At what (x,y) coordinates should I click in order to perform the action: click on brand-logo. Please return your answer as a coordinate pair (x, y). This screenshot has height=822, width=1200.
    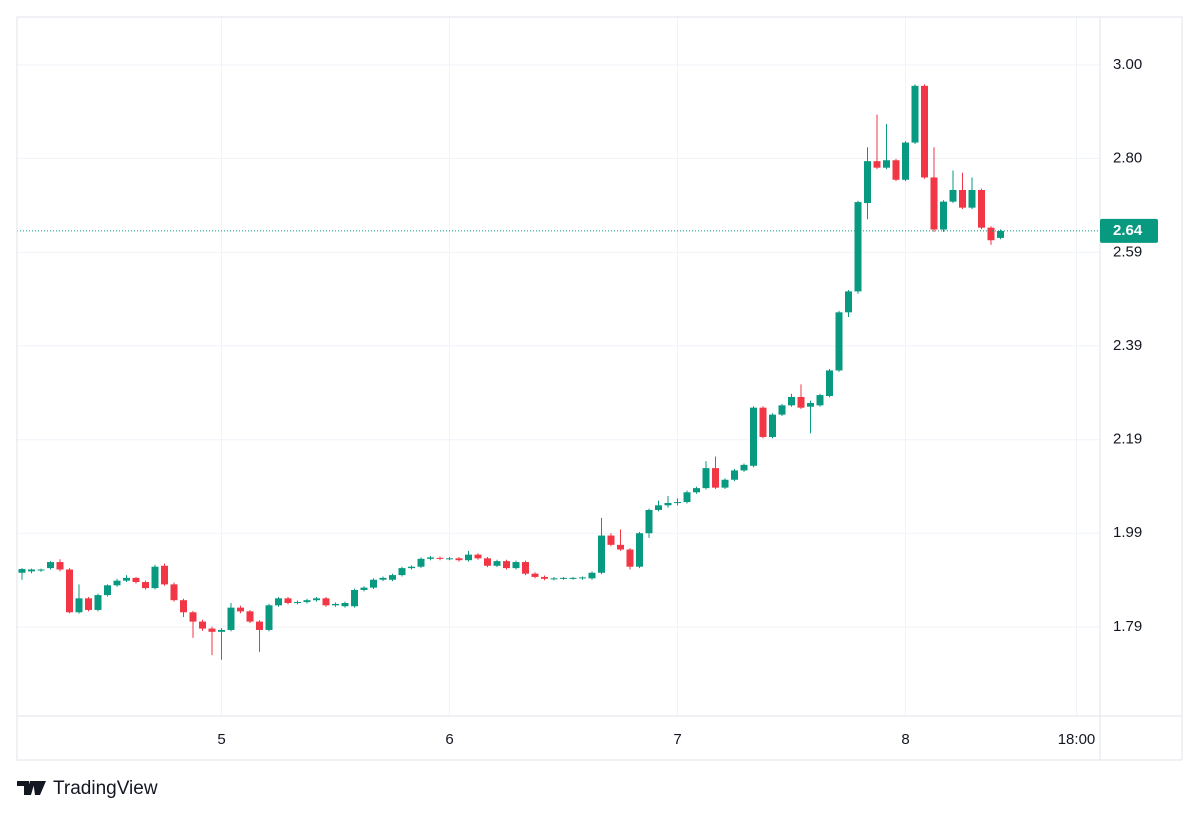
    Looking at the image, I should click on (31, 788).